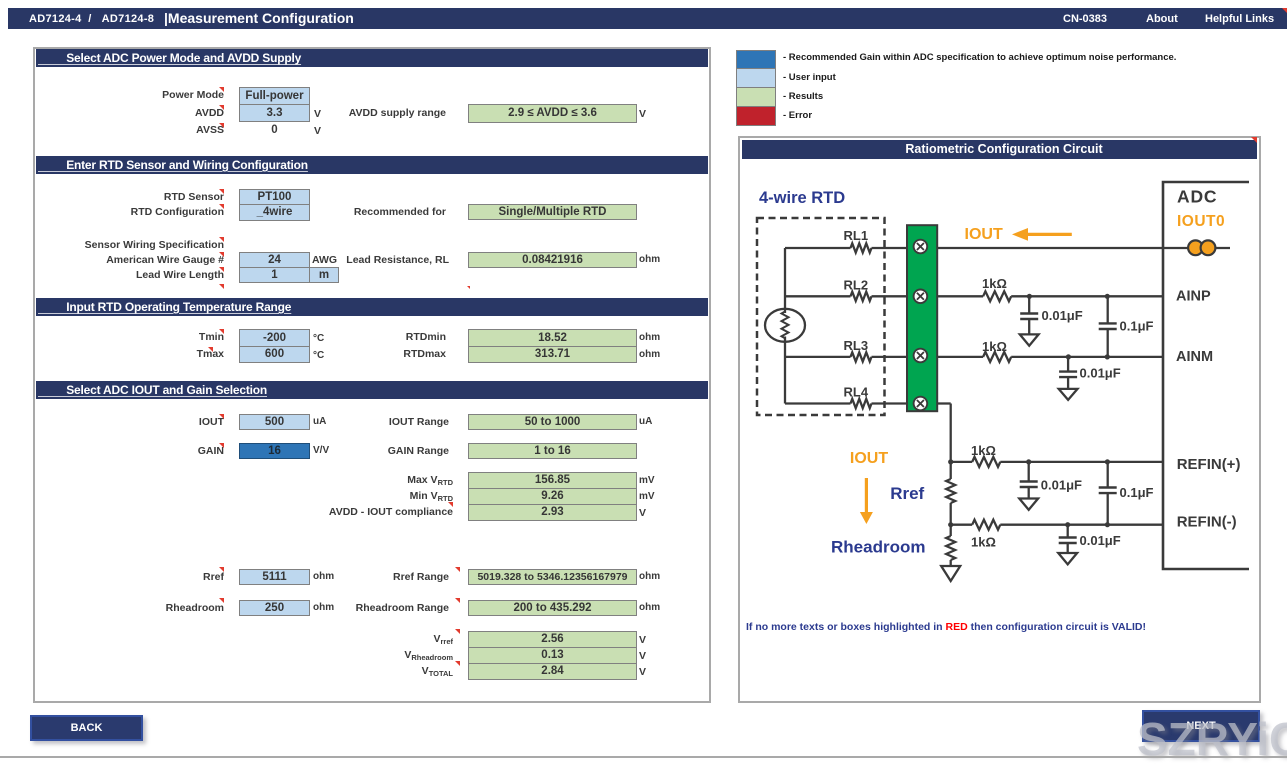  Describe the element at coordinates (802, 198) in the screenshot. I see `svg-text: 4-wire RTD` at that location.